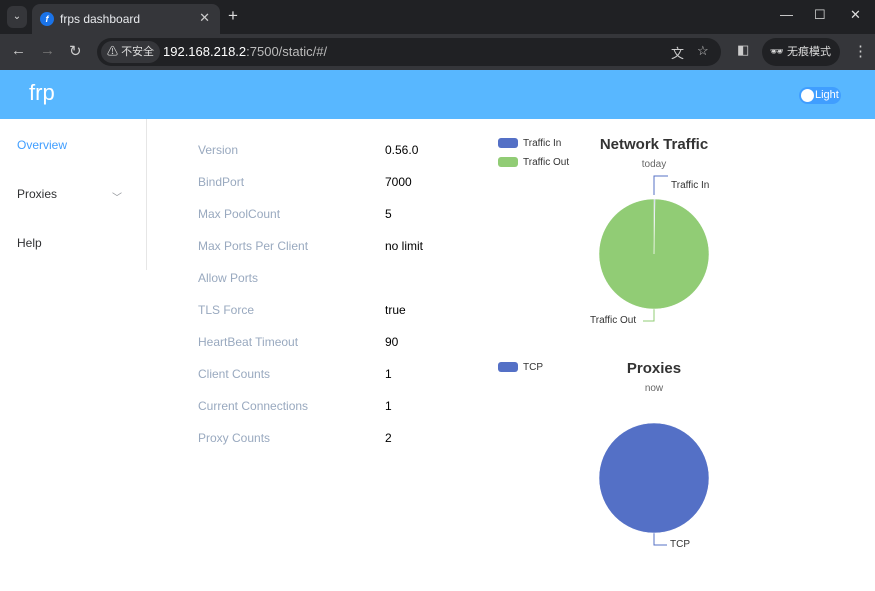  Describe the element at coordinates (75, 51) in the screenshot. I see `reload-icon: ↻` at that location.